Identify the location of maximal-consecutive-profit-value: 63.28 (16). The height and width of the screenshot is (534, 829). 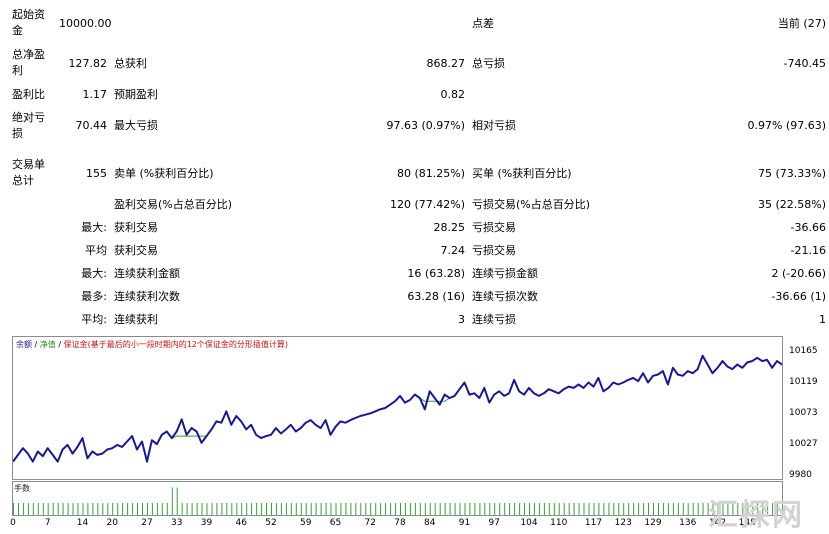
(436, 296).